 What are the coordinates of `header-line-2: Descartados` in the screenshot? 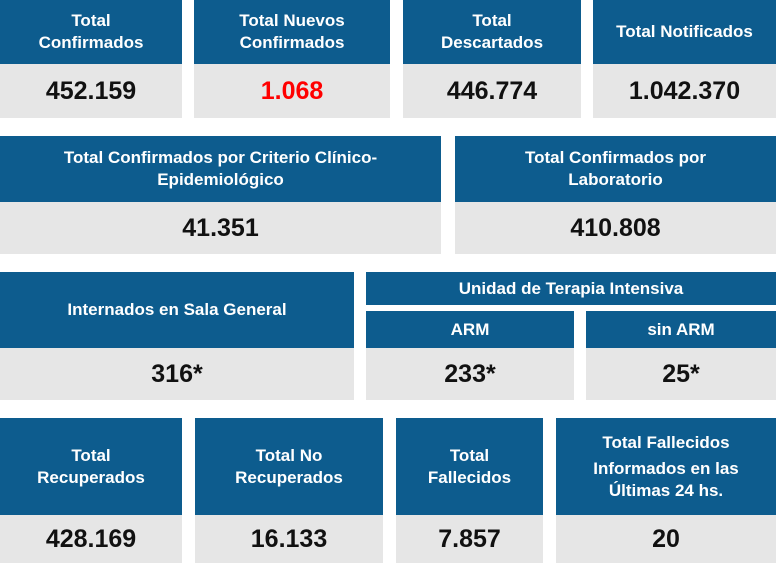 It's located at (492, 42).